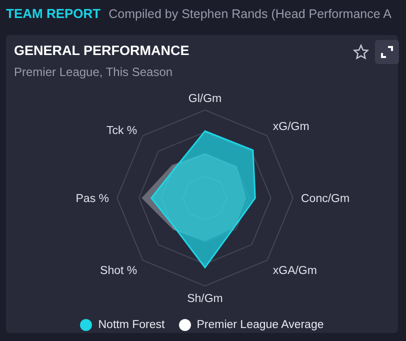 Image resolution: width=406 pixels, height=341 pixels. Describe the element at coordinates (102, 50) in the screenshot. I see `chart-title: GENERAL PERFORMANCE` at that location.